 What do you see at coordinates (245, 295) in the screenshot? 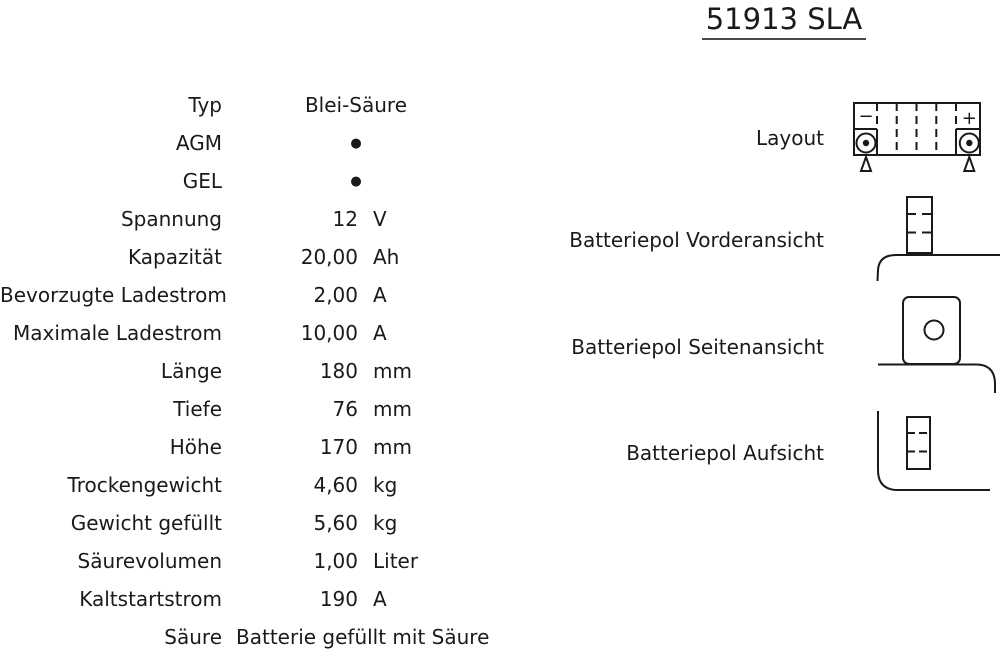
I see `spec-row: Bevorzugte Ladestrom 2,00 A` at bounding box center [245, 295].